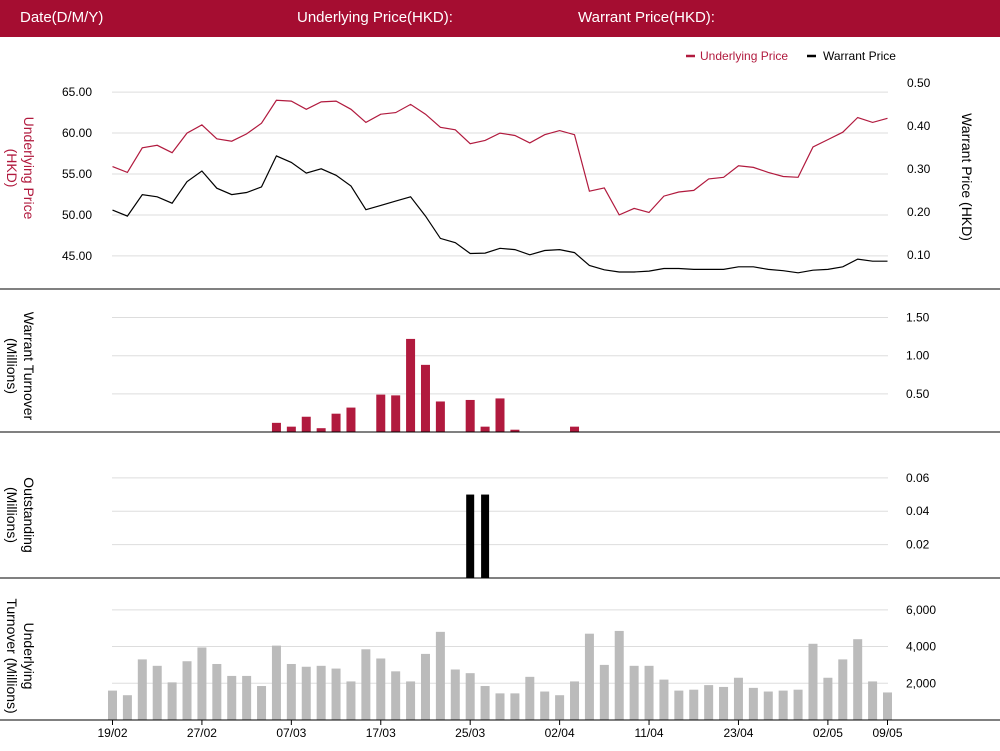 The image size is (1000, 751). I want to click on outstanding-tick-label: 0.04, so click(918, 511).